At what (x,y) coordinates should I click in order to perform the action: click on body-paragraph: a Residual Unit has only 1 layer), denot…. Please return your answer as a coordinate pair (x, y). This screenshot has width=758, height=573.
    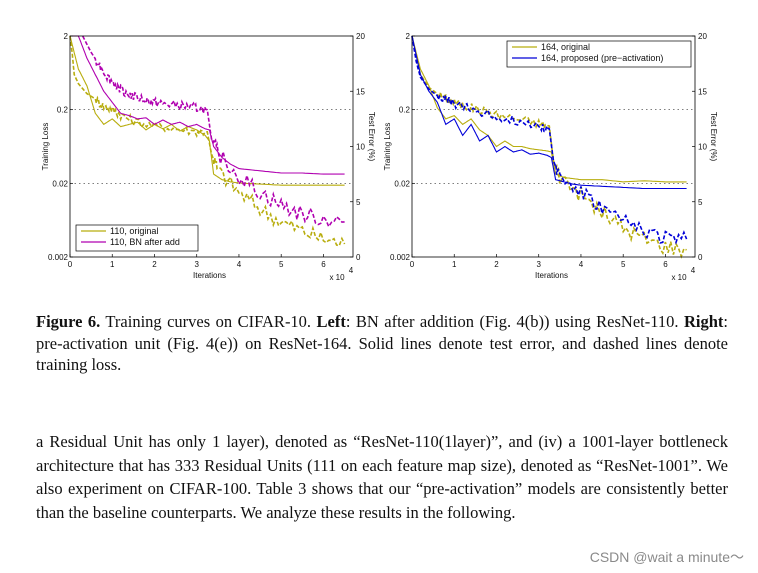
    Looking at the image, I should click on (382, 477).